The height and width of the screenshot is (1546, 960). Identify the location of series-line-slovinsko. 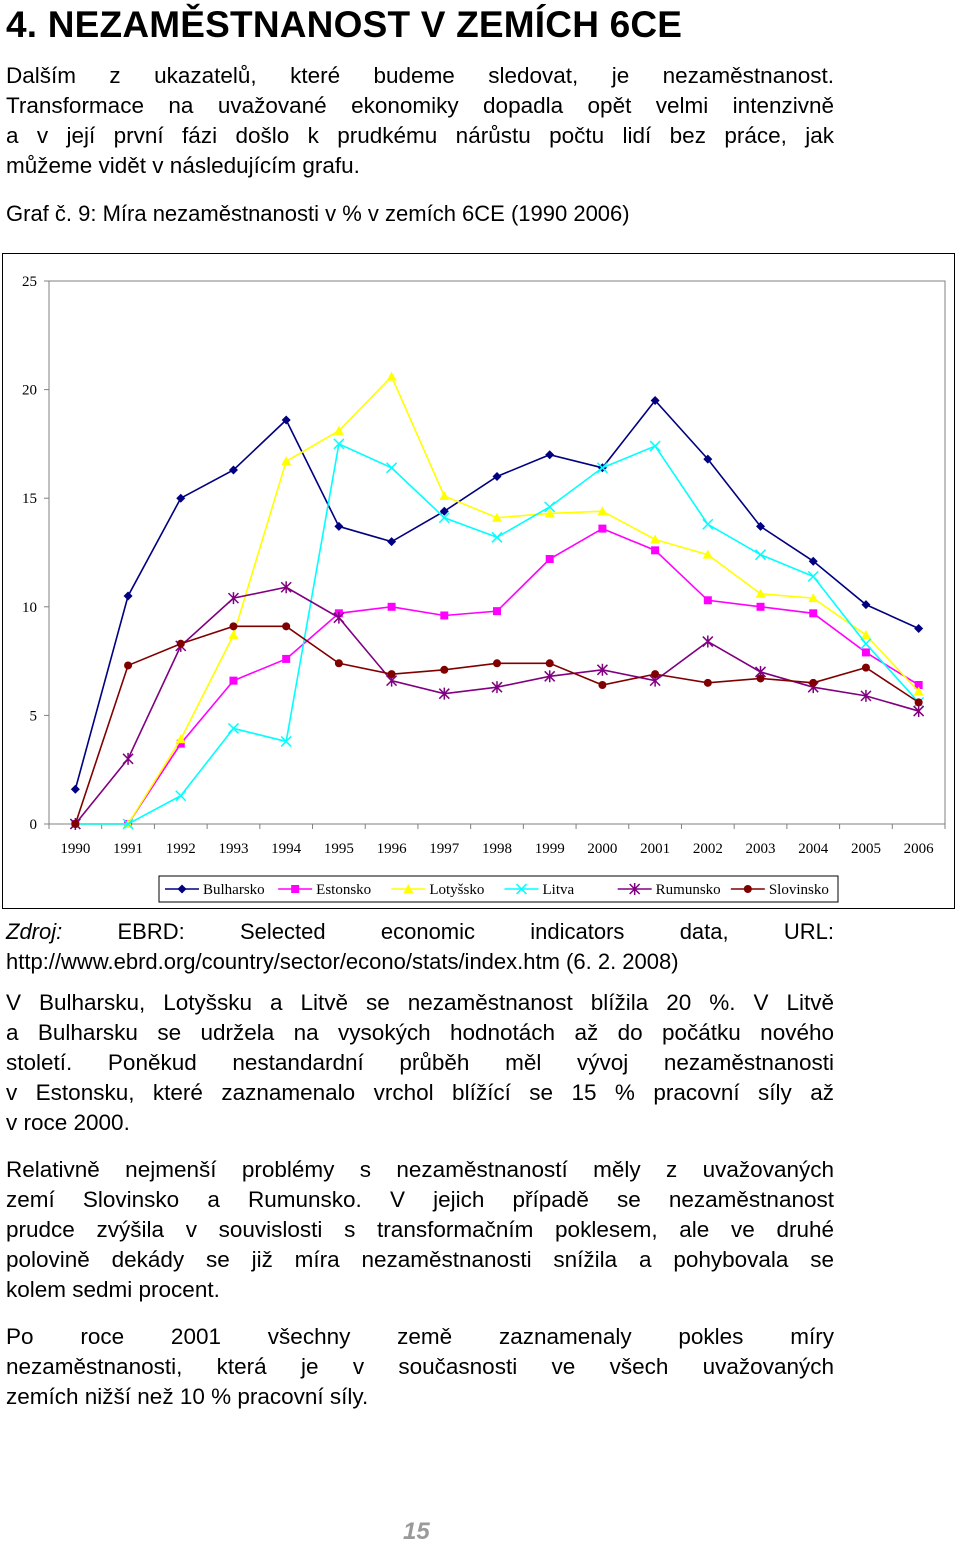
(497, 725).